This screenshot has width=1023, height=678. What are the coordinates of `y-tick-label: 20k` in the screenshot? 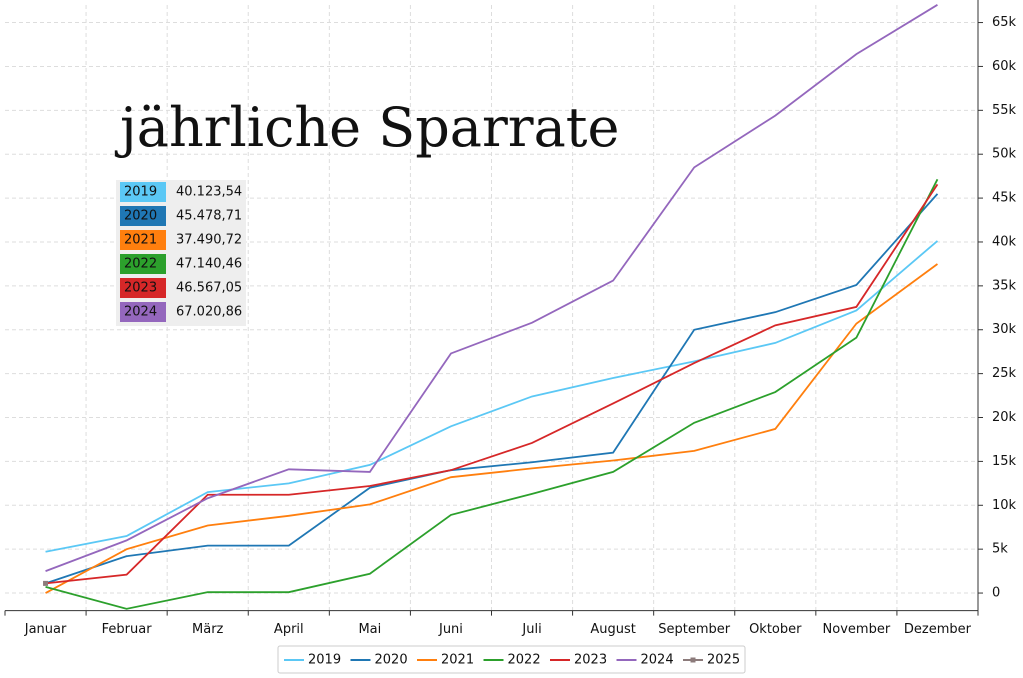 It's located at (1004, 417).